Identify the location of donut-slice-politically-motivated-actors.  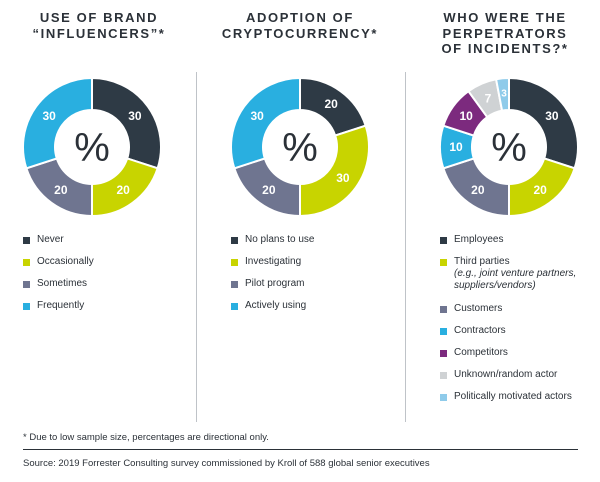
(502, 94).